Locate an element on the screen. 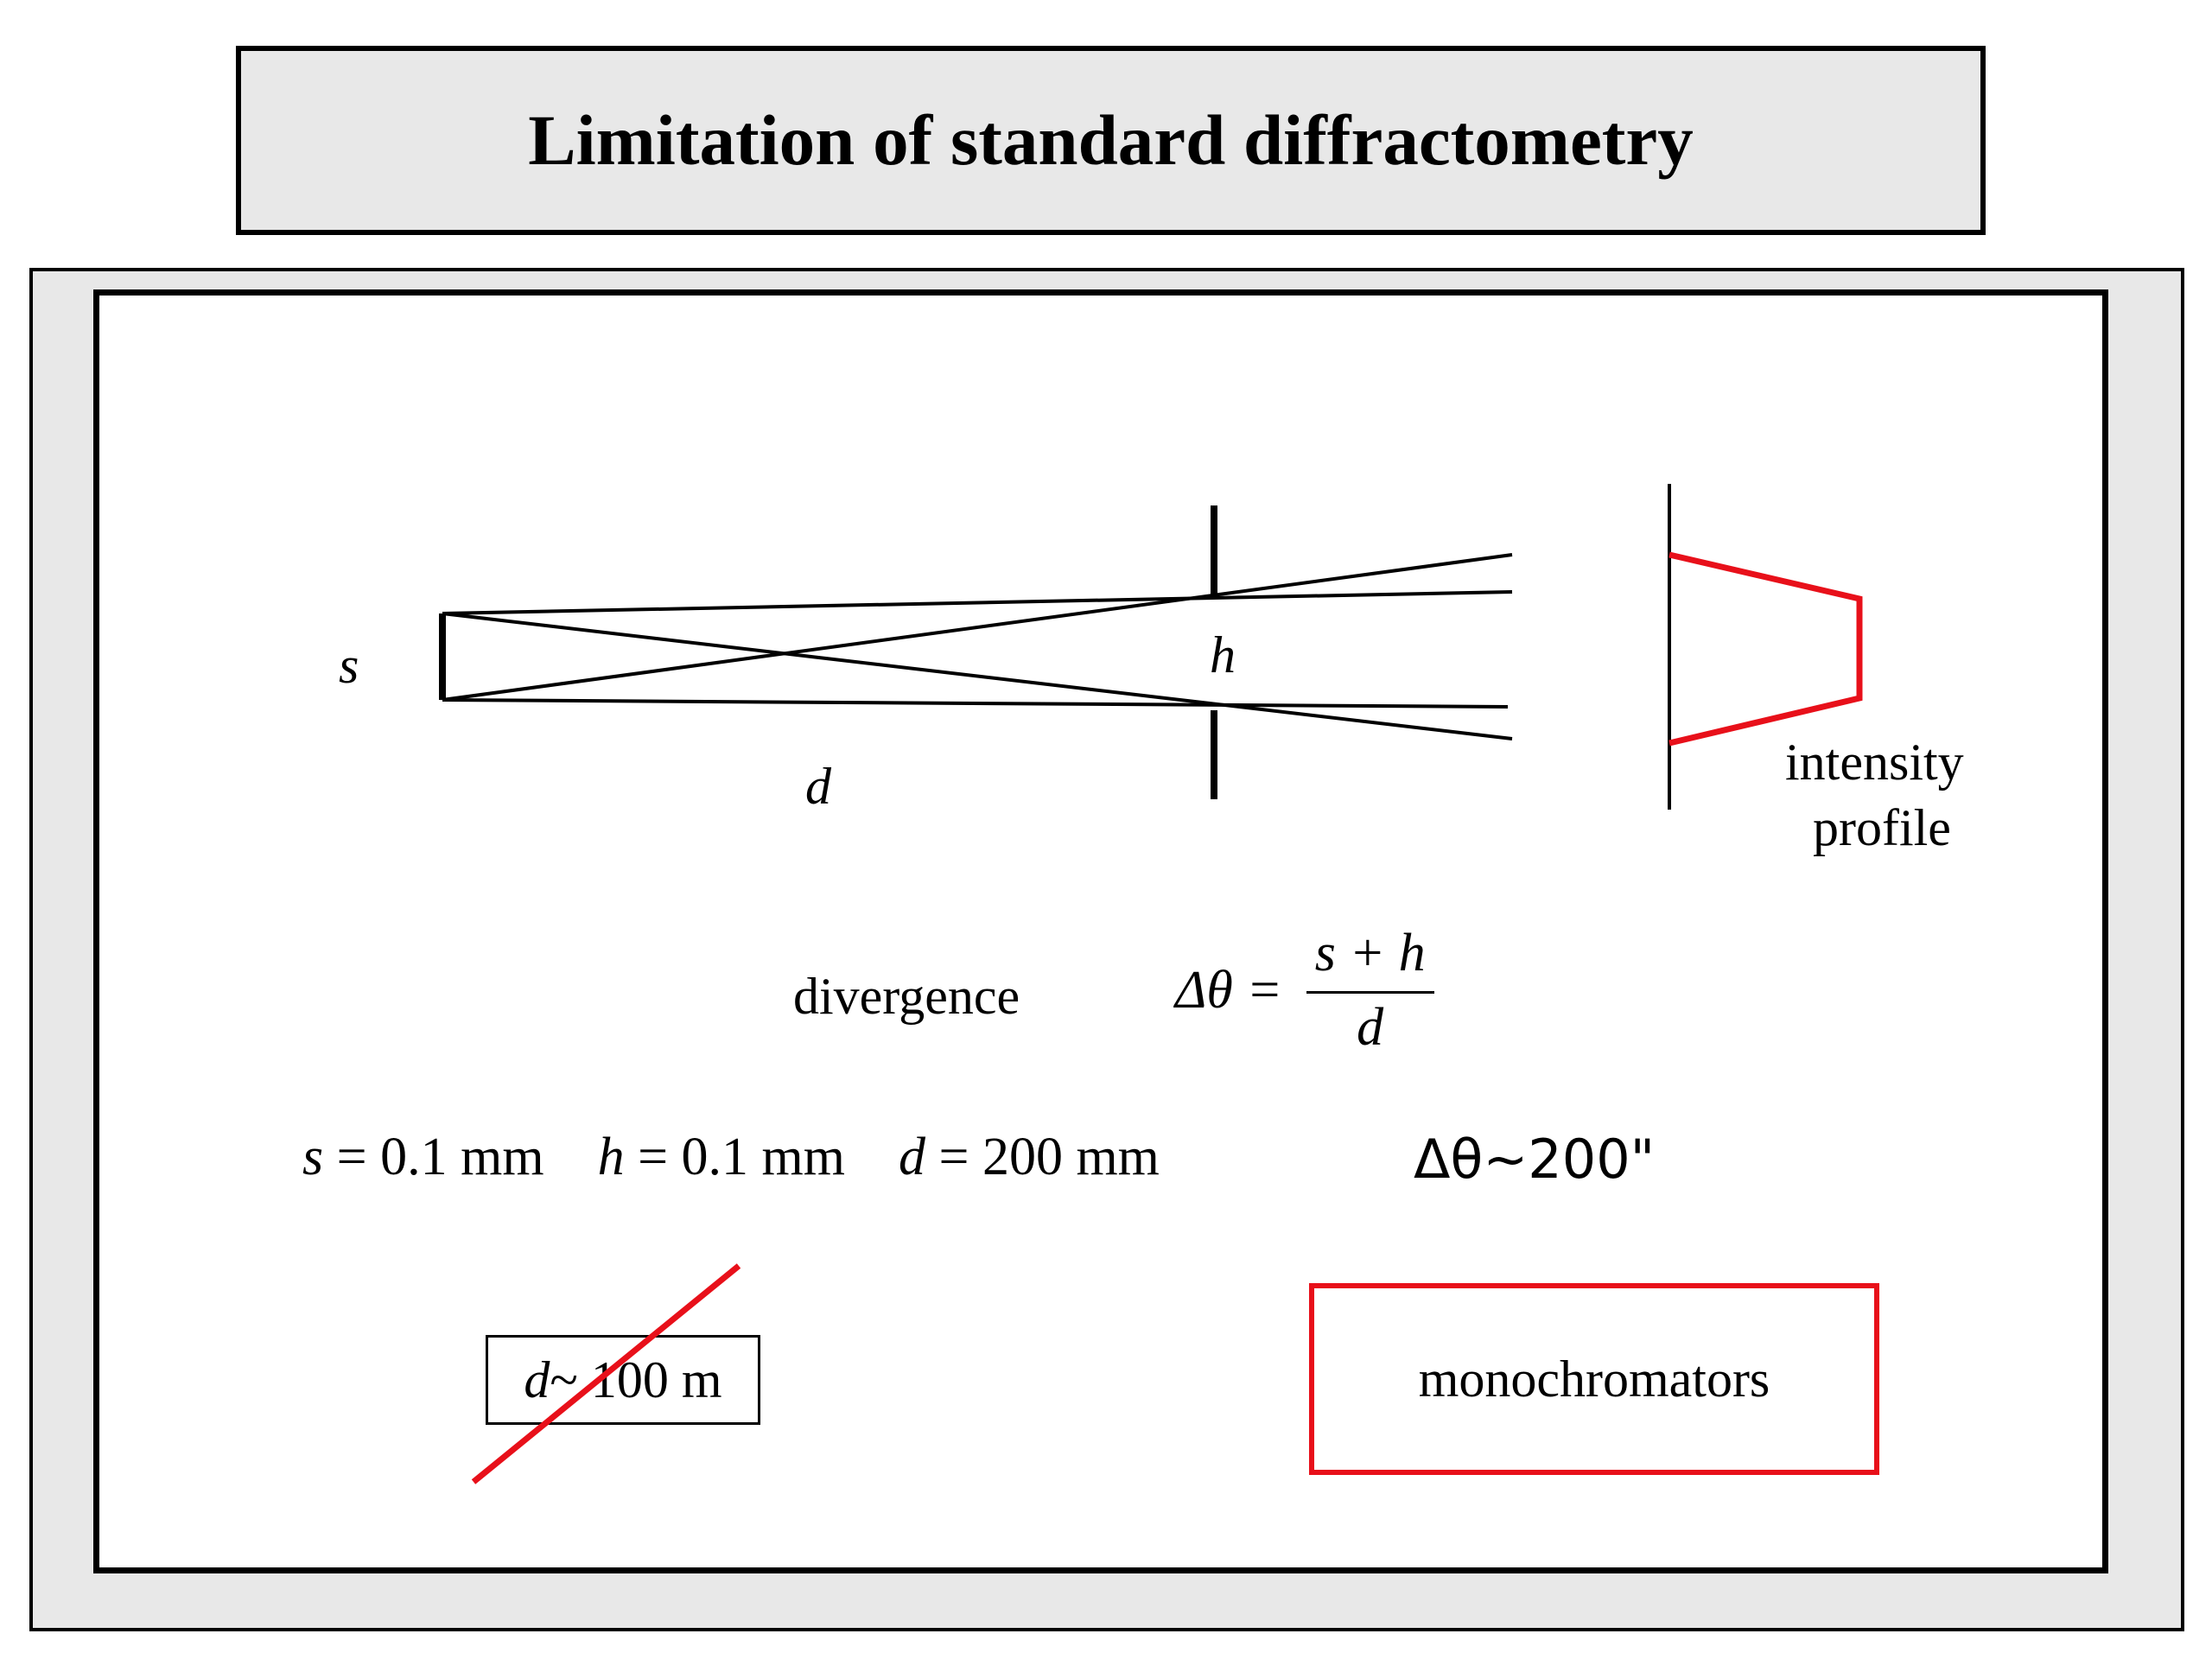 The height and width of the screenshot is (1659, 2212). rejected-distance-var: d is located at coordinates (537, 1379).